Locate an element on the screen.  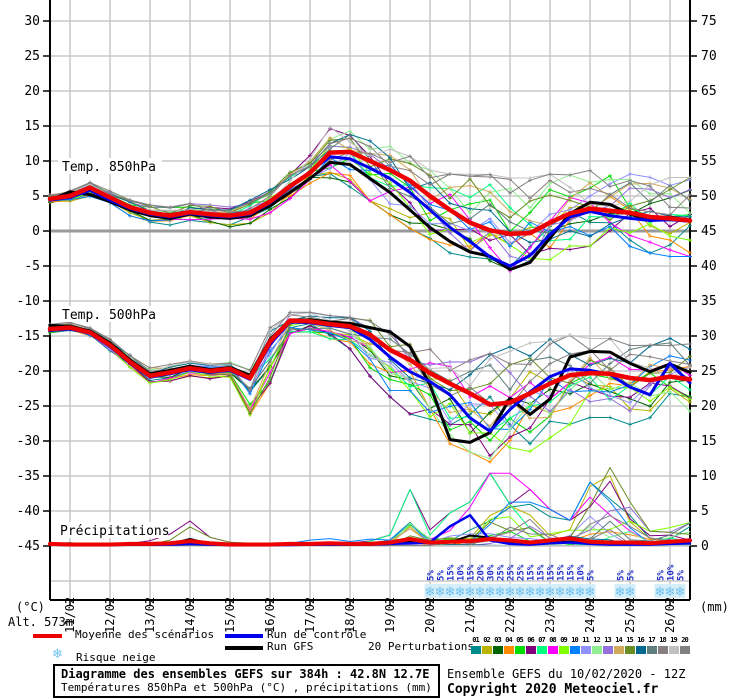
perturbation-member: 07 is located at coordinates (541, 645).